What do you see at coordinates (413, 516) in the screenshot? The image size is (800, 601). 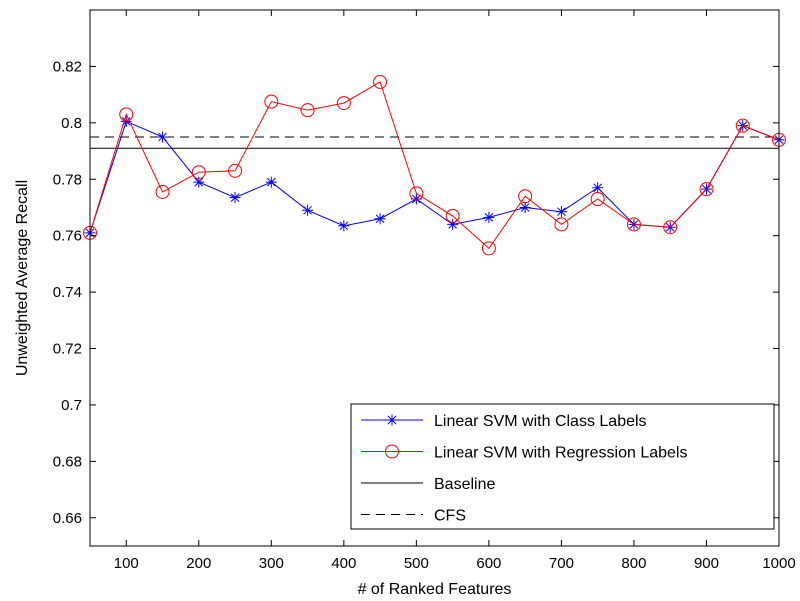 I see `legend-item: CFS` at bounding box center [413, 516].